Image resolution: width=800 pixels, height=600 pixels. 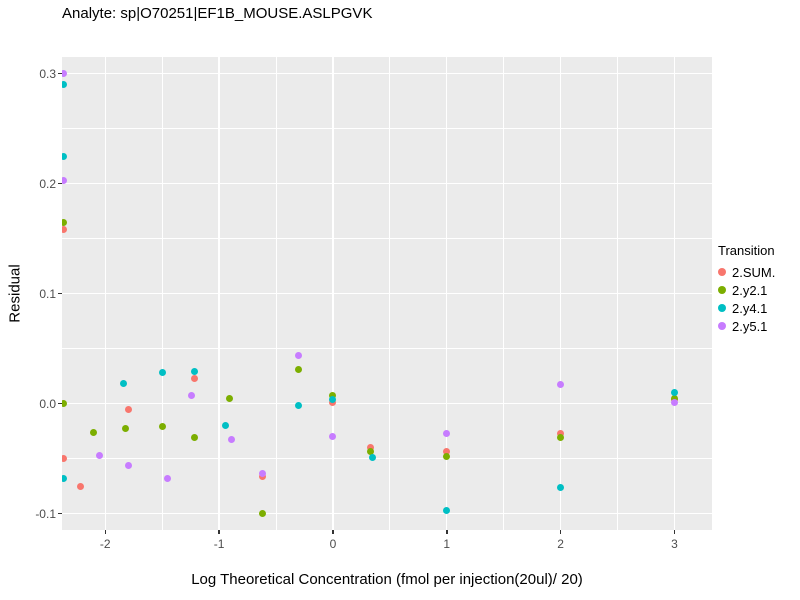 I want to click on legend-item-label: 2.SUM., so click(x=754, y=272).